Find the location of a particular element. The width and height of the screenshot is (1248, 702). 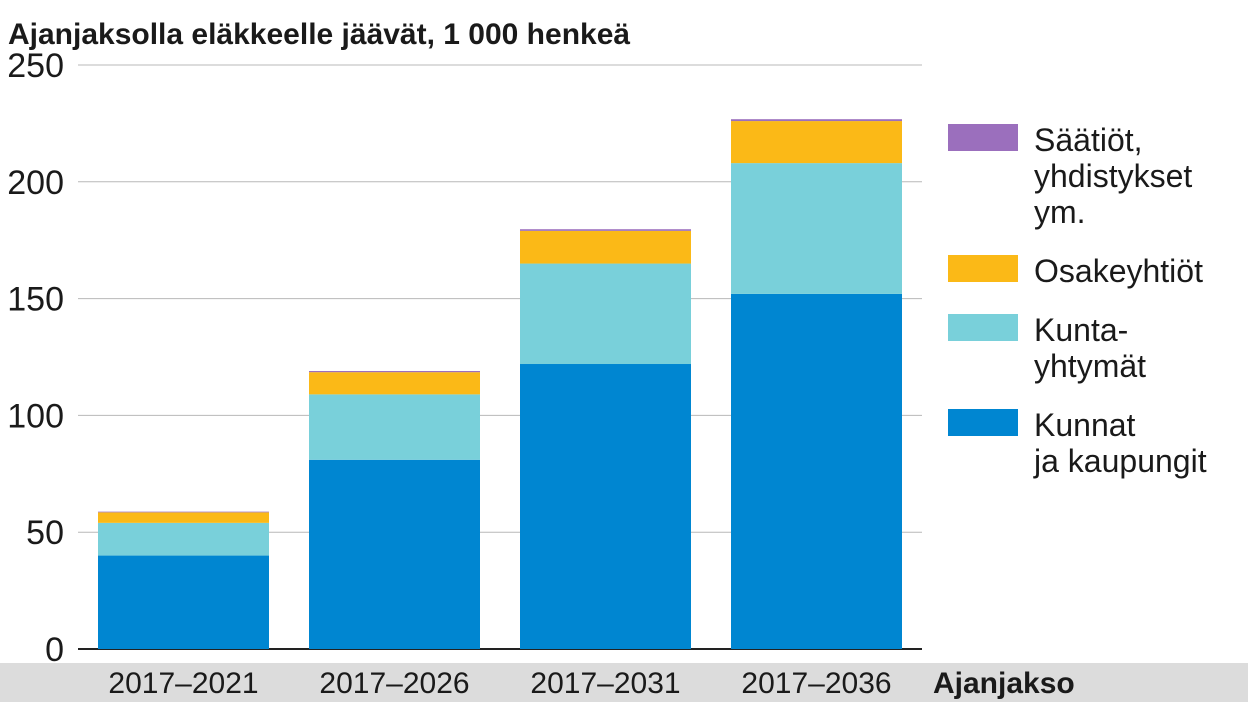

legend-label: Osakeyhtiöt is located at coordinates (1118, 271).